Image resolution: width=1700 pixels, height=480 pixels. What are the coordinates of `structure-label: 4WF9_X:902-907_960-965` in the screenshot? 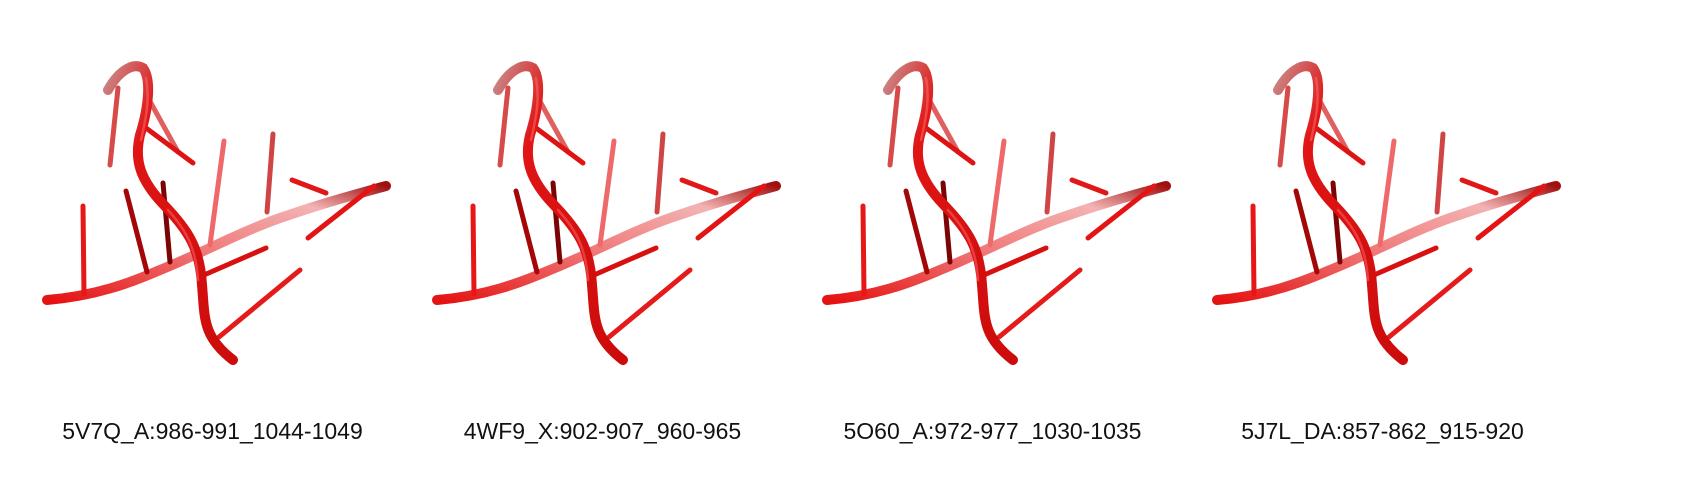 It's located at (602, 431).